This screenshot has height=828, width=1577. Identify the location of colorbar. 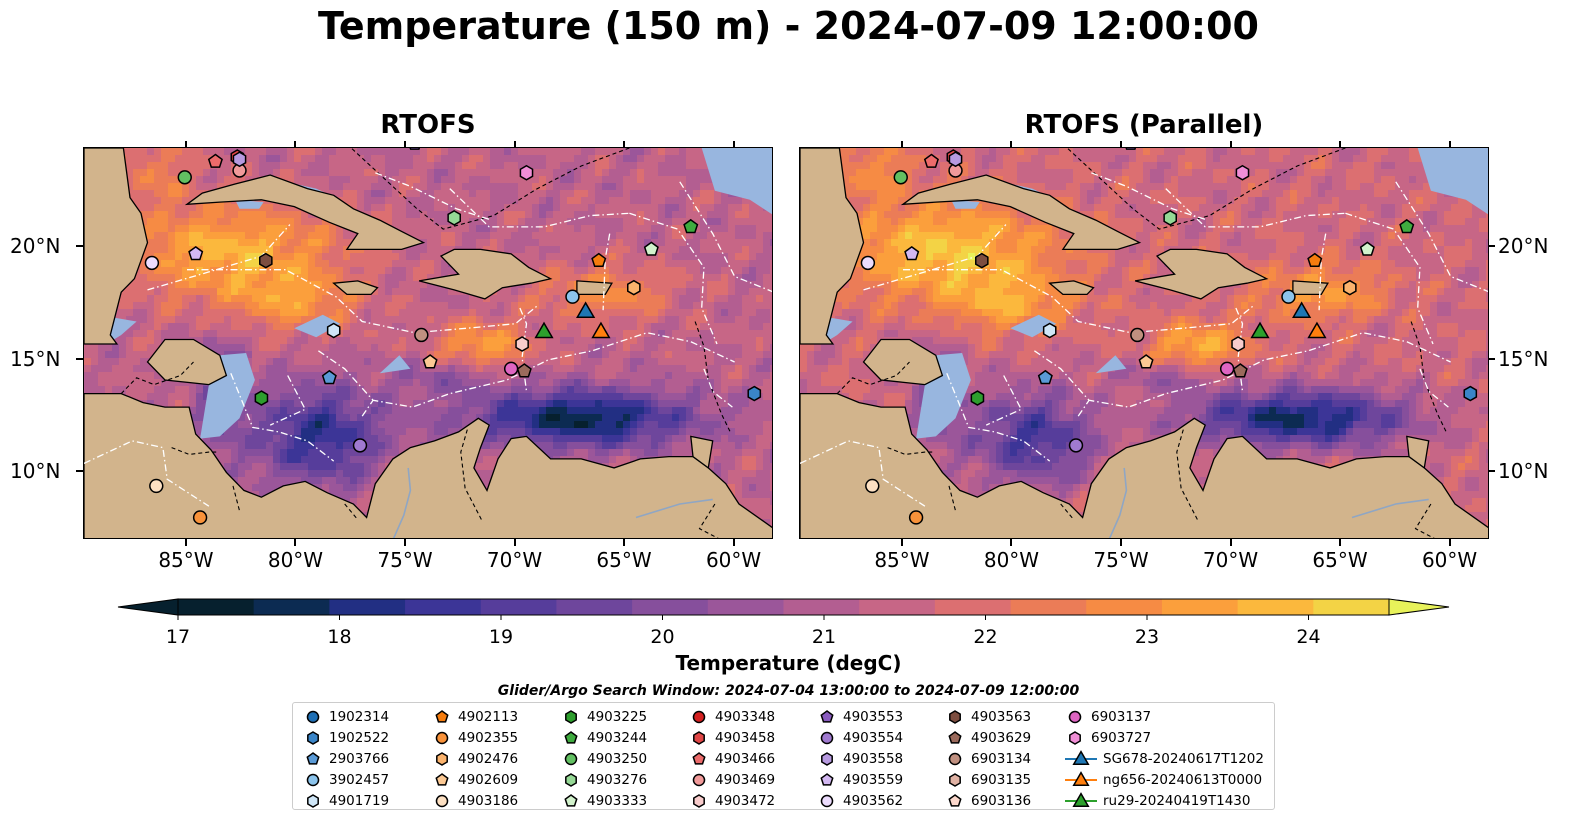
(783, 609).